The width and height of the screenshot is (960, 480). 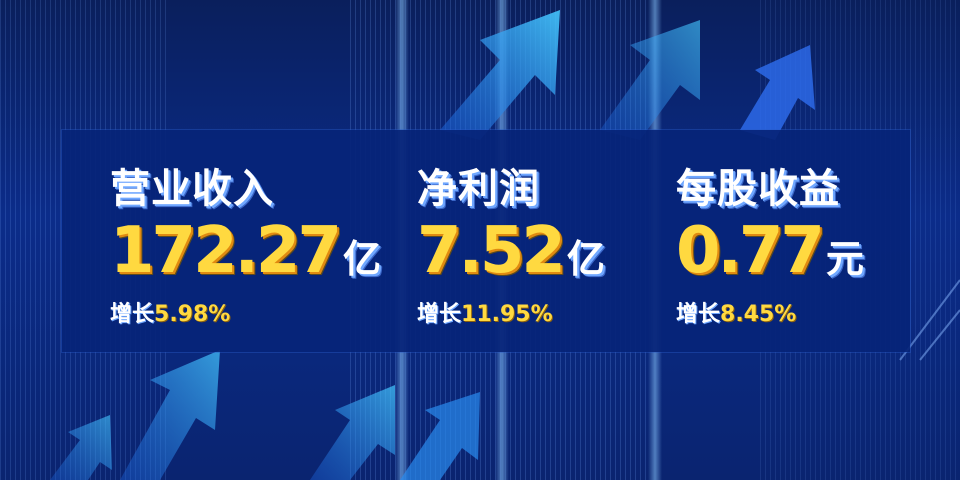 What do you see at coordinates (750, 251) in the screenshot?
I see `metric-number: 0.77` at bounding box center [750, 251].